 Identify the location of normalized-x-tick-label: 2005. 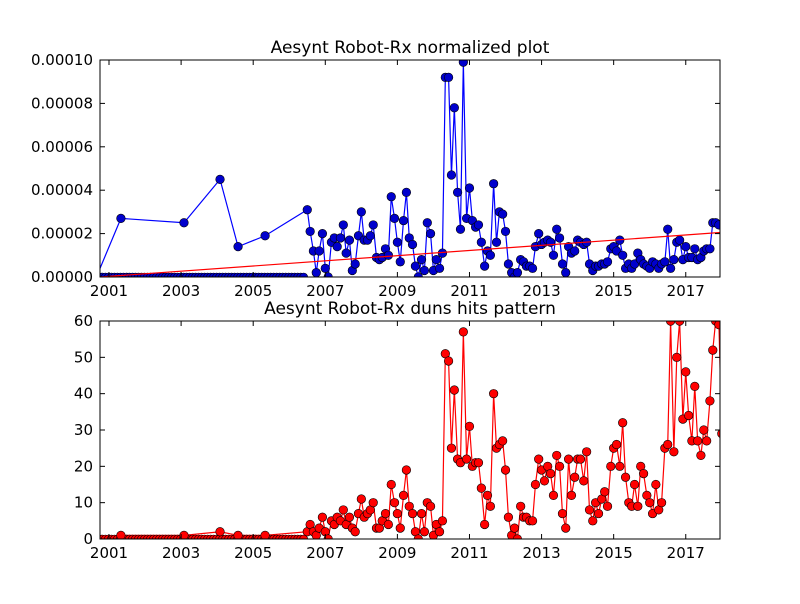
(253, 291).